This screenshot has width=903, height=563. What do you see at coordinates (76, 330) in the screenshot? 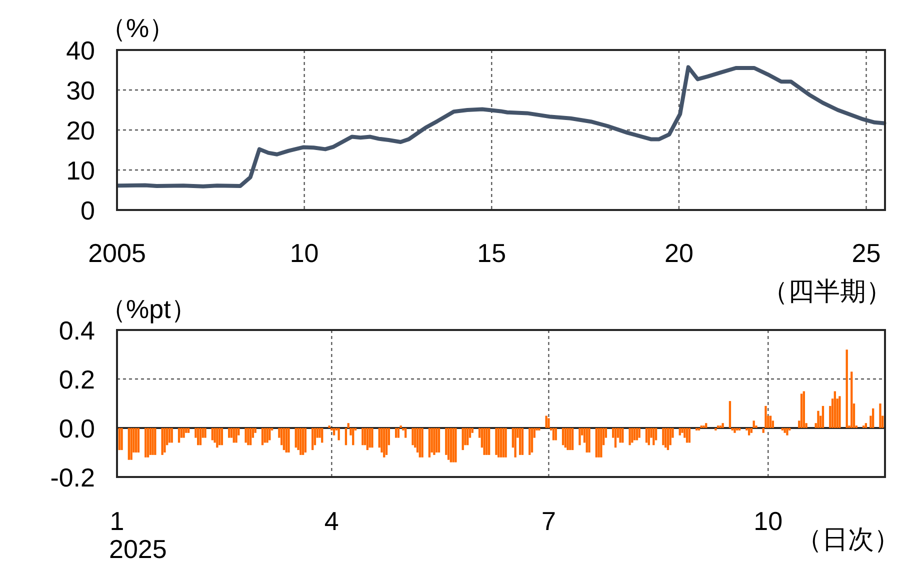
I see `y-tick-label: 0.4` at bounding box center [76, 330].